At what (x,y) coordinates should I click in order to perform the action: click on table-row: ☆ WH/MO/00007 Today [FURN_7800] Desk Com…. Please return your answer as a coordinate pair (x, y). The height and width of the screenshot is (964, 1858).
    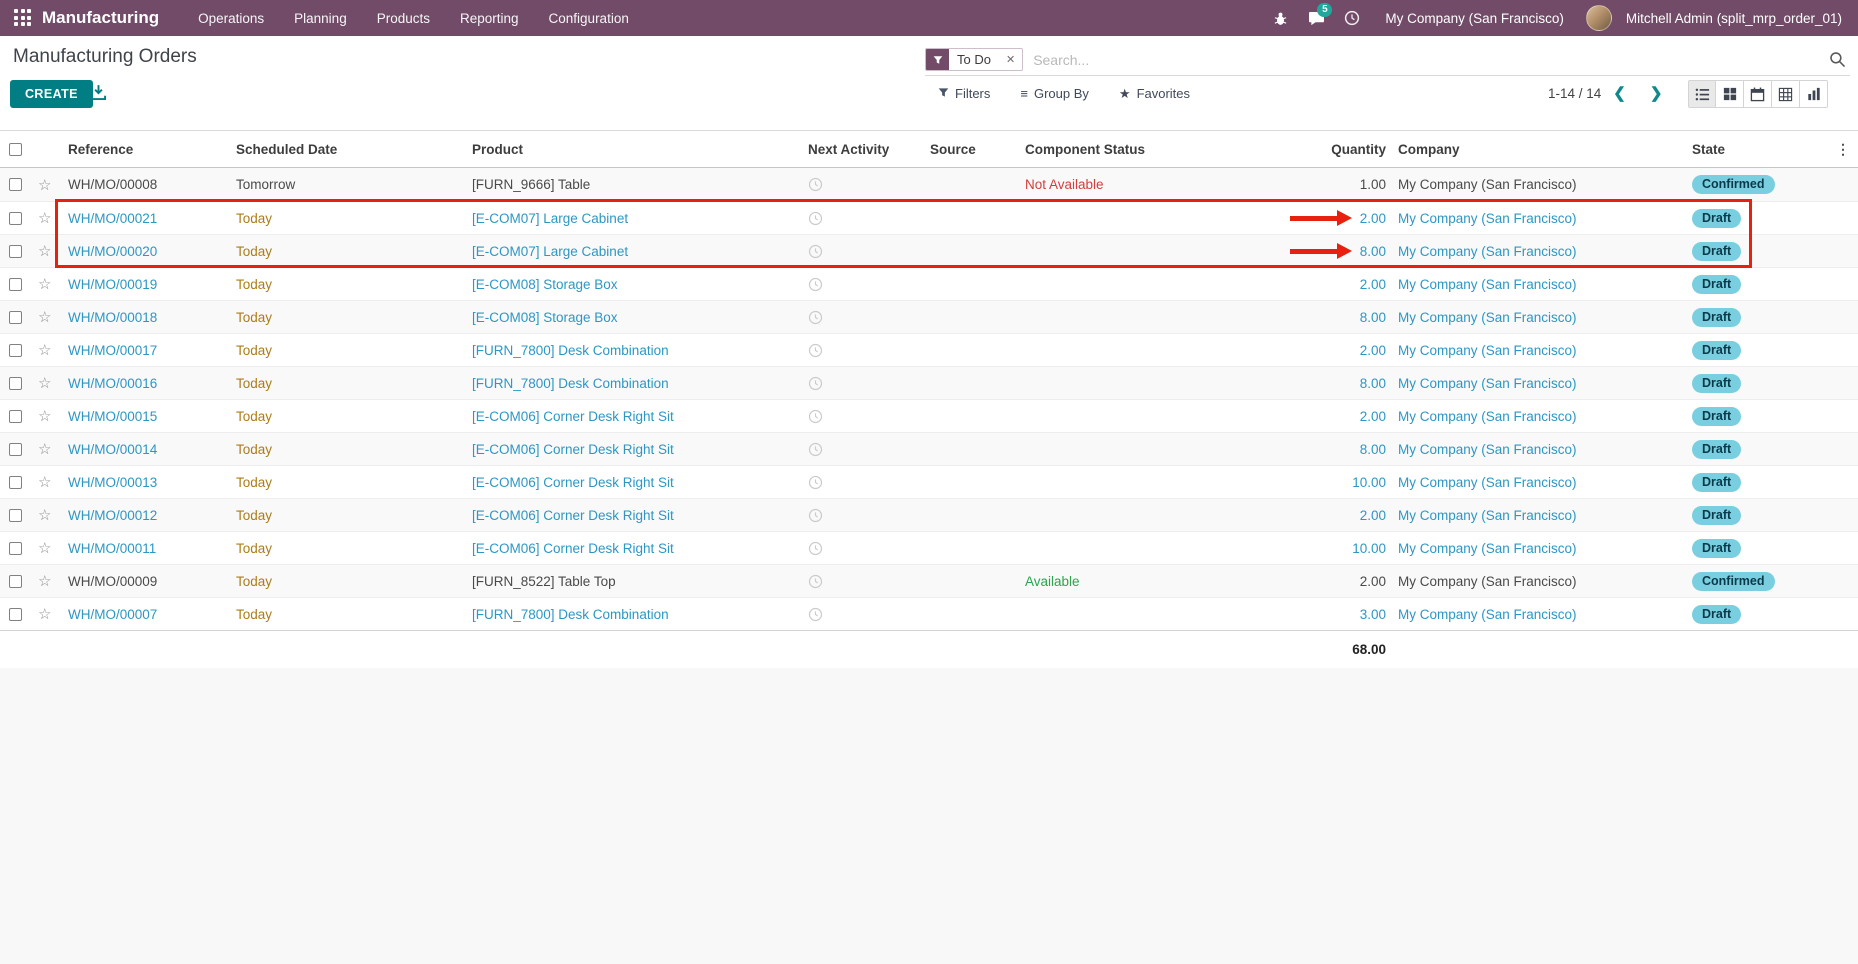
    Looking at the image, I should click on (929, 613).